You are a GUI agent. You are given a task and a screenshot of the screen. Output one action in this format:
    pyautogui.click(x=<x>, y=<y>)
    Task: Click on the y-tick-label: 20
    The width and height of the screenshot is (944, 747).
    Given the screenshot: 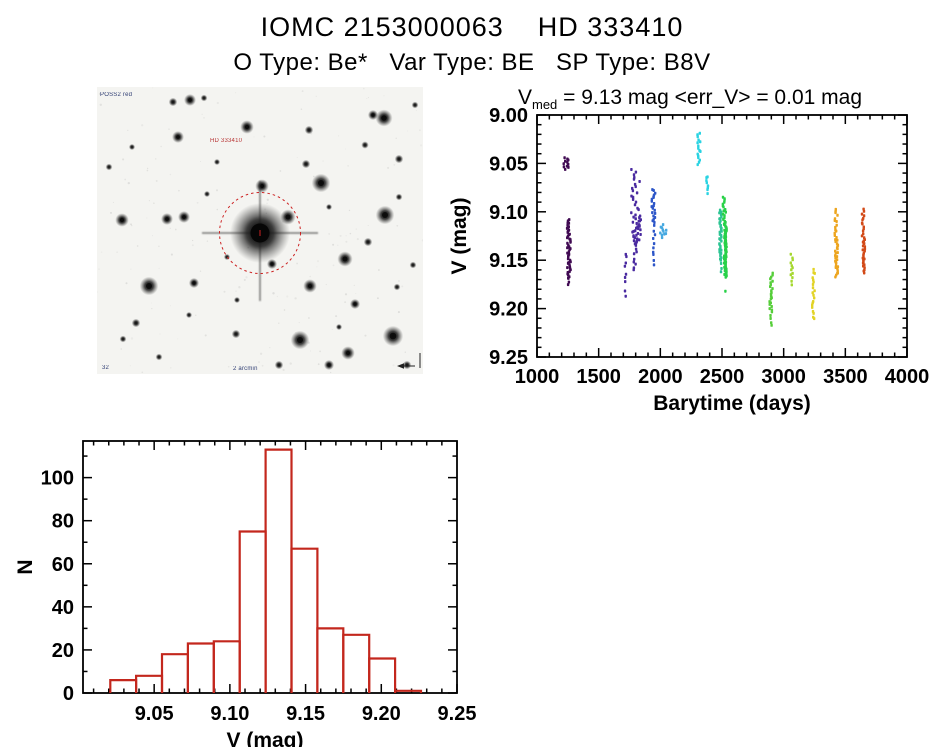 What is the action you would take?
    pyautogui.click(x=63, y=651)
    